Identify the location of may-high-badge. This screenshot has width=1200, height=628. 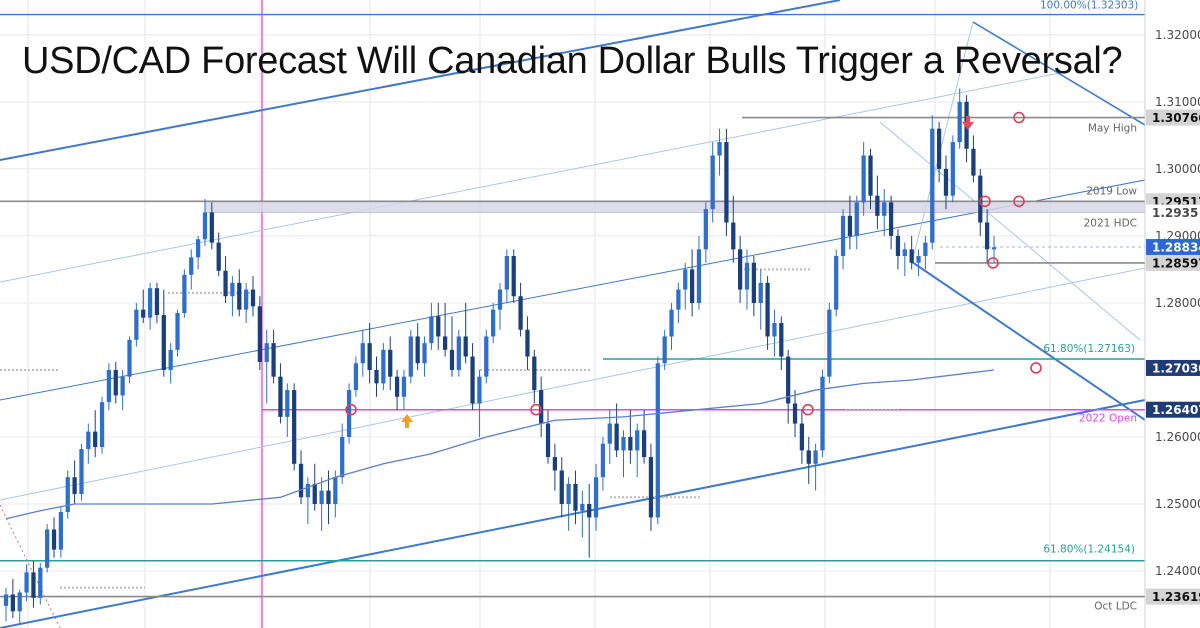
(1173, 117).